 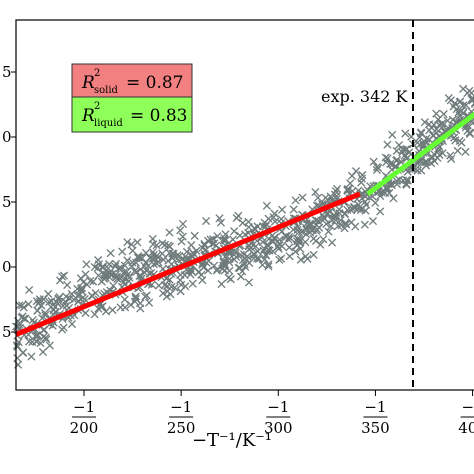 I want to click on fit-line-liquid, so click(x=420, y=153).